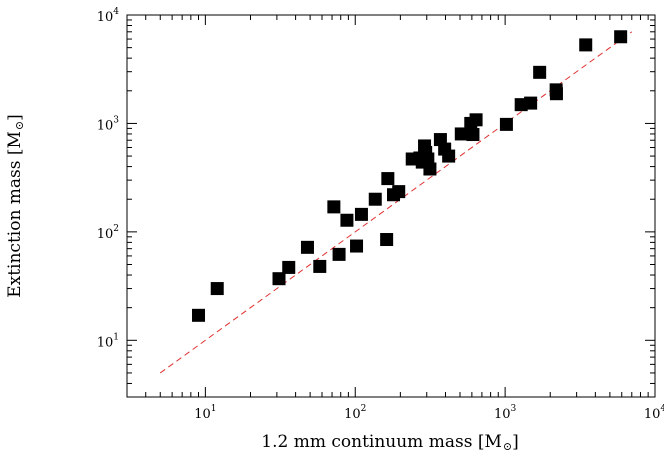  What do you see at coordinates (389, 442) in the screenshot?
I see `x-axis-title: 1.2 mm continuum mass [M⊙]` at bounding box center [389, 442].